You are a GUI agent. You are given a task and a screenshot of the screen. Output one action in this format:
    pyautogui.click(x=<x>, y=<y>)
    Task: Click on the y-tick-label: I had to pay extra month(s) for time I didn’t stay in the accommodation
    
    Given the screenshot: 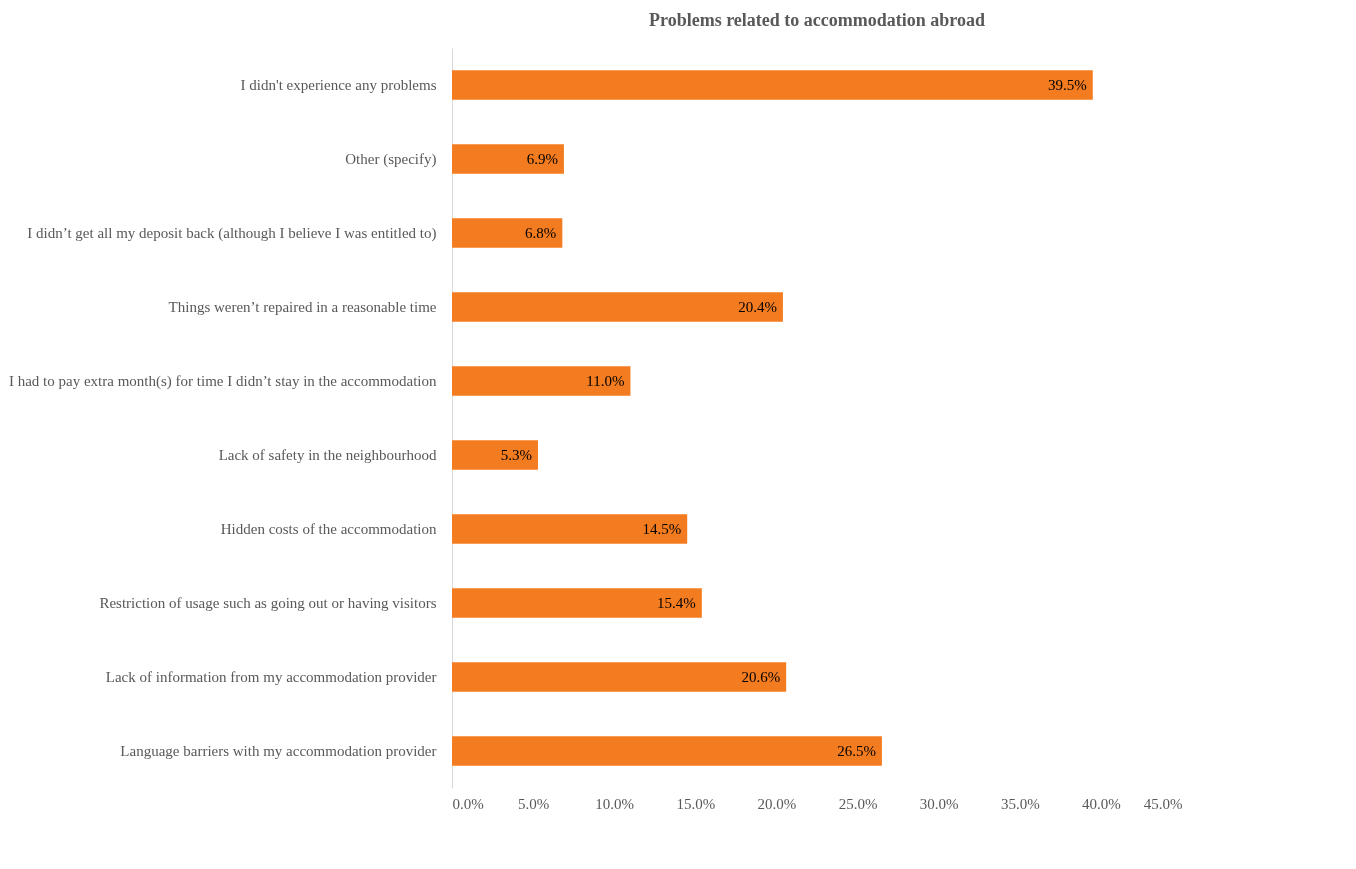 What is the action you would take?
    pyautogui.click(x=222, y=381)
    